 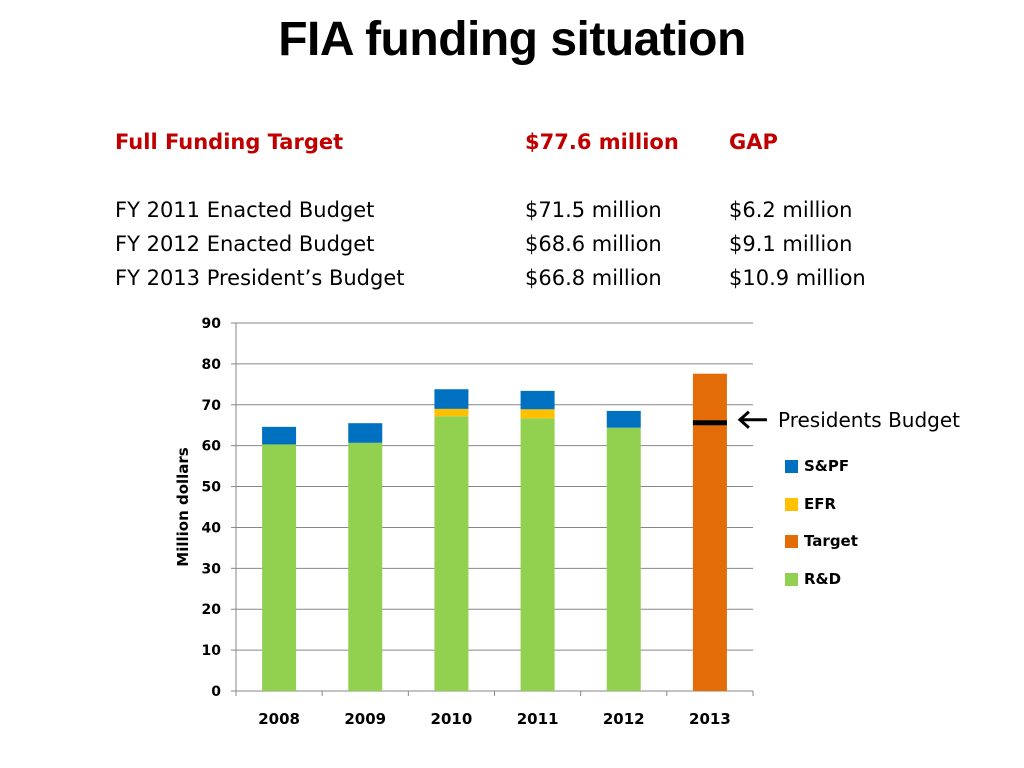 What do you see at coordinates (869, 420) in the screenshot?
I see `presidents-budget-annotation: Presidents Budget` at bounding box center [869, 420].